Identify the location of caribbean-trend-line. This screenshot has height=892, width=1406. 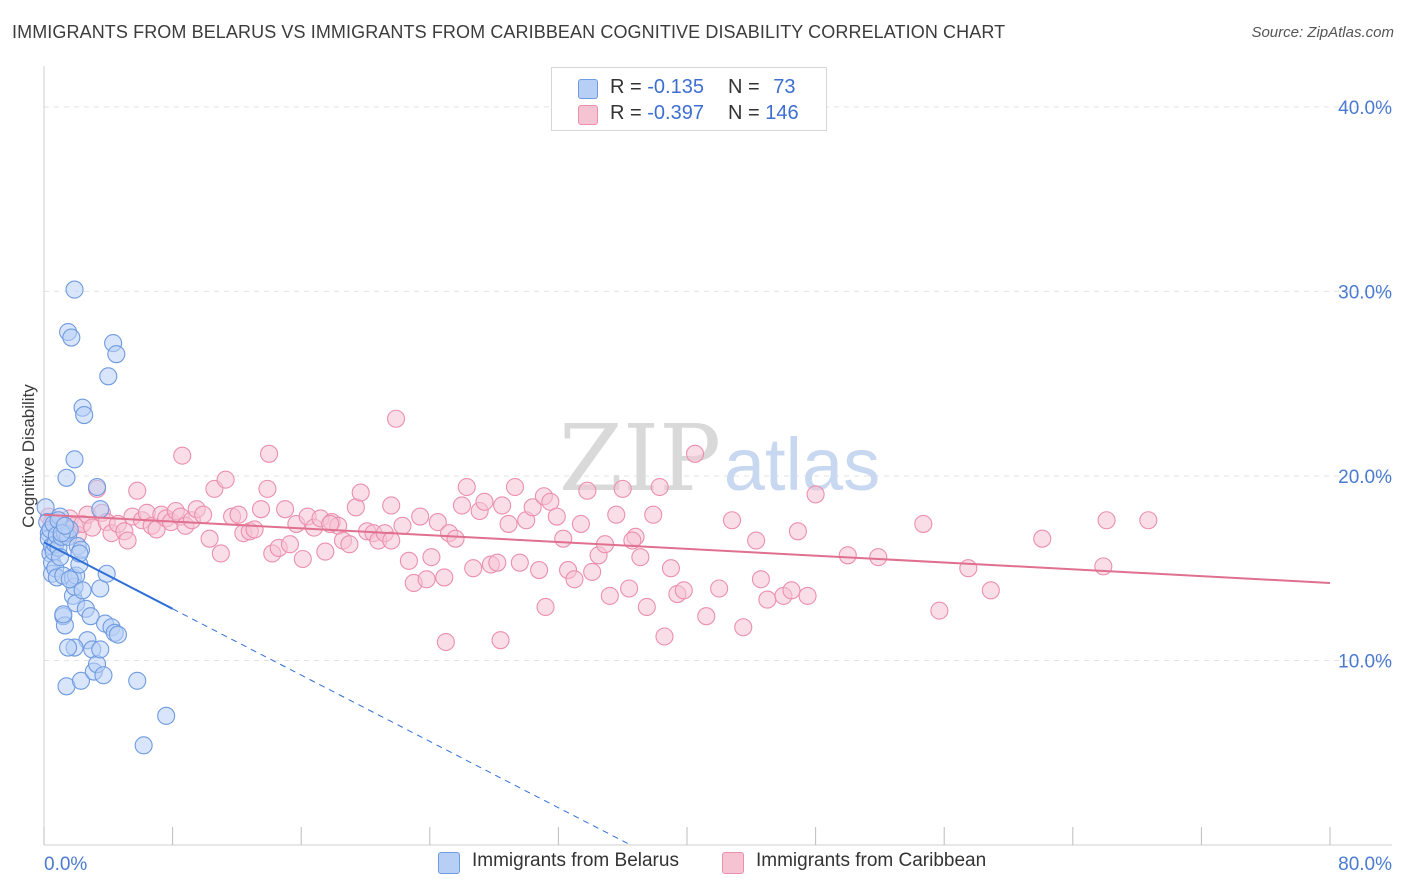
(687, 548).